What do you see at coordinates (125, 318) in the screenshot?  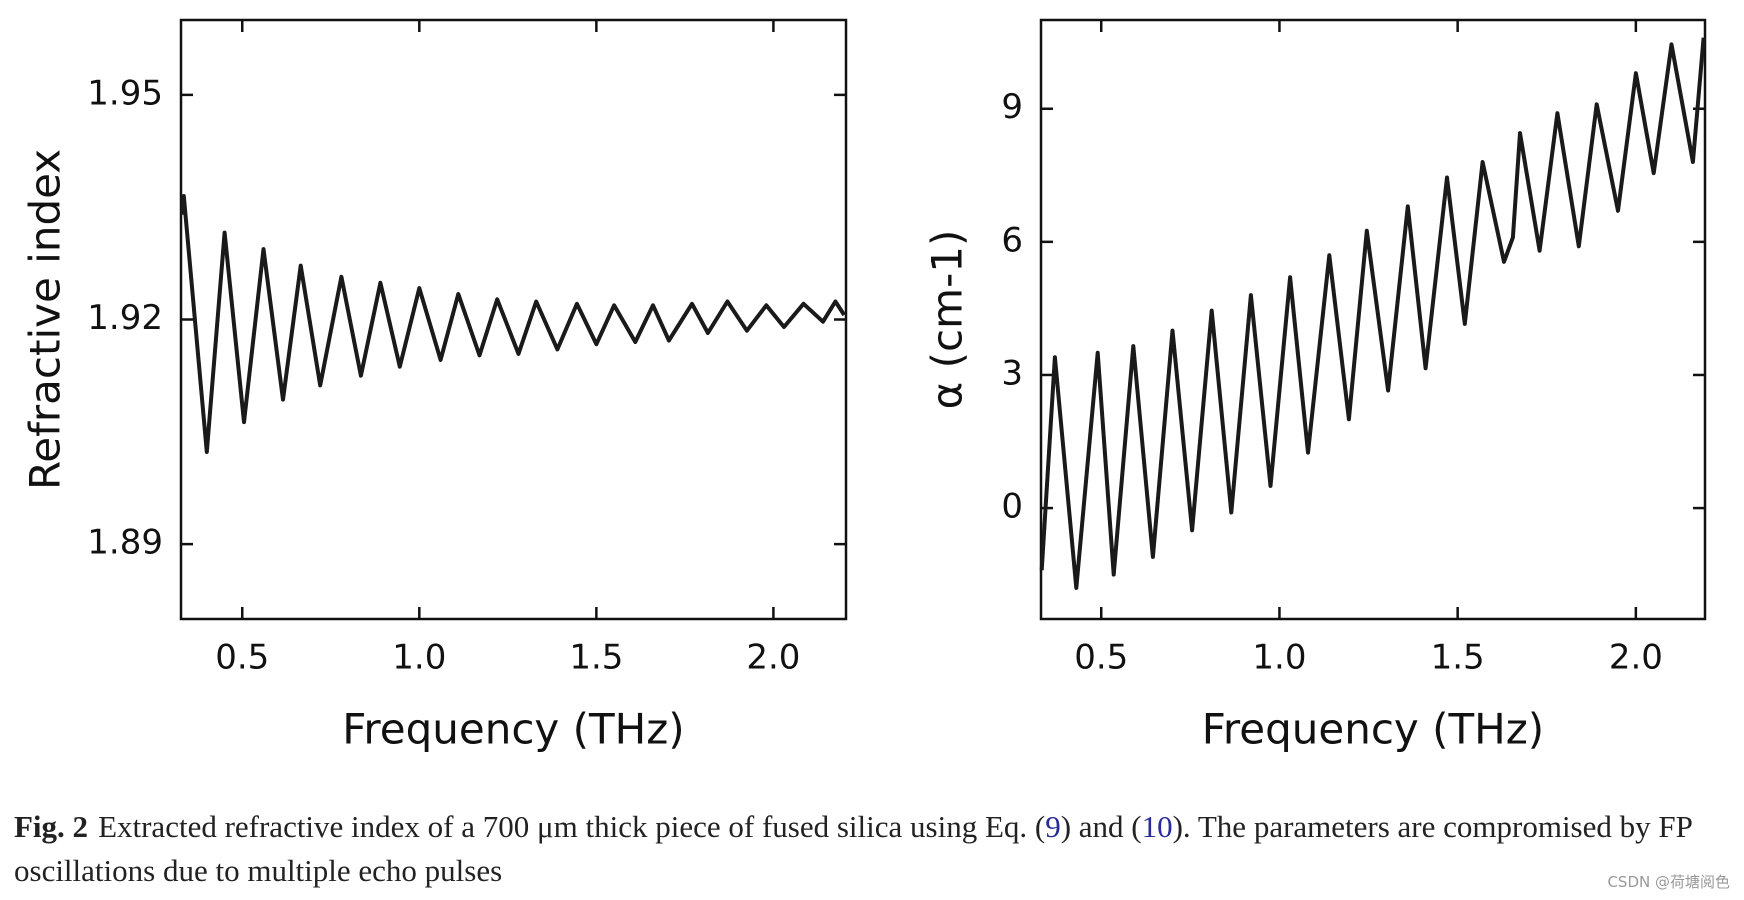 I see `y-tick-label: 1.92` at bounding box center [125, 318].